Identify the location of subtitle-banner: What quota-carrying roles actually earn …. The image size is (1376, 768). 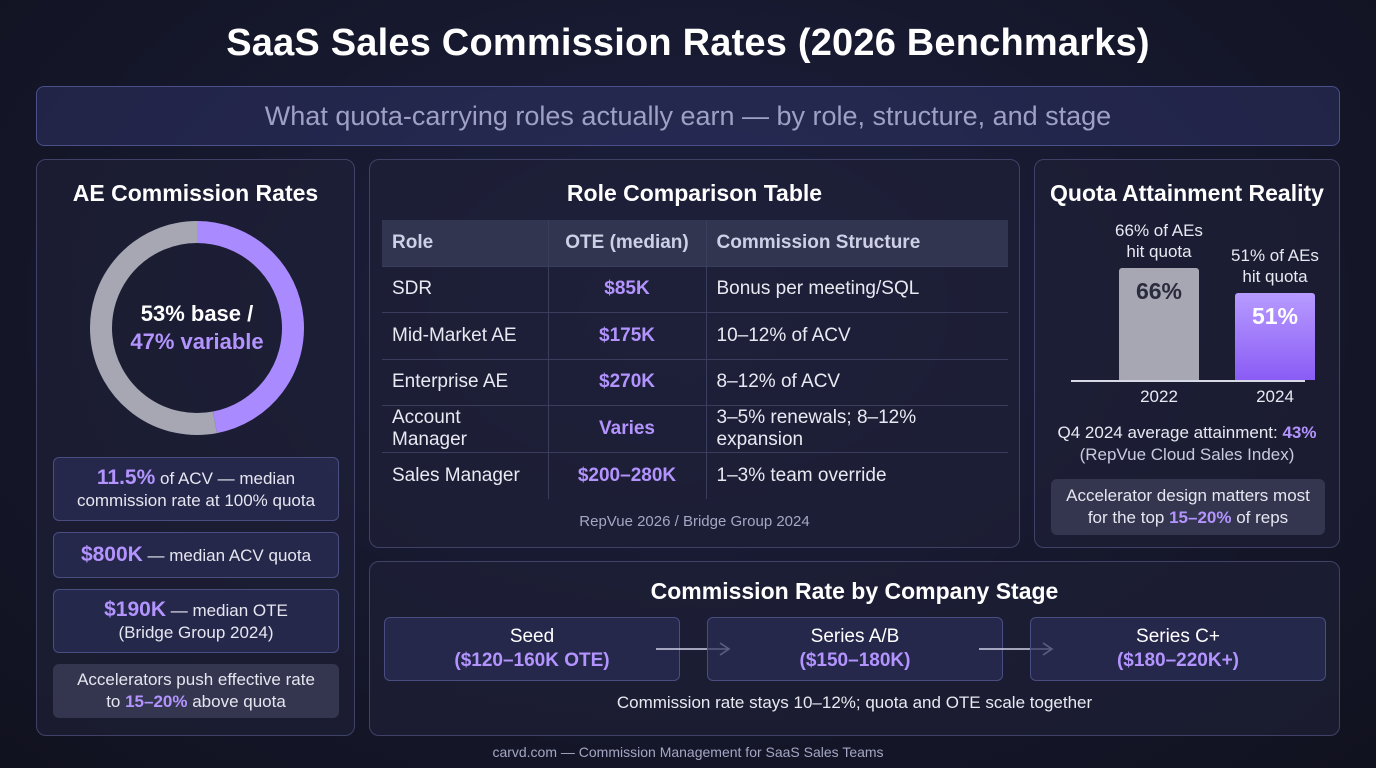
(688, 116).